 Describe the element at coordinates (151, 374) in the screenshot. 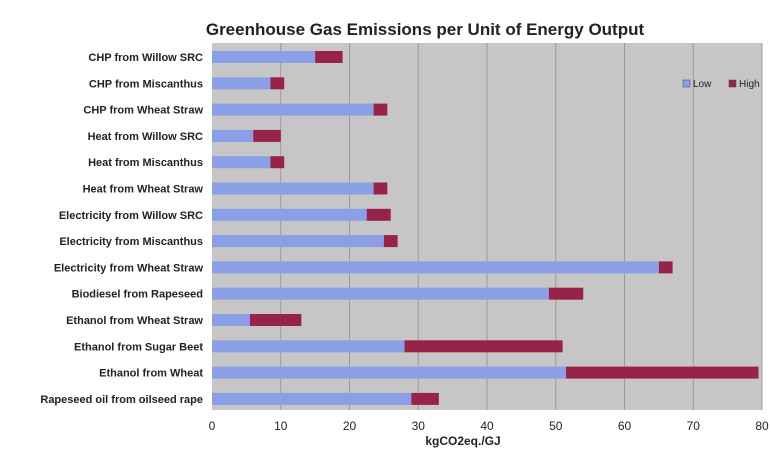

I see `category-label: Ethanol from Wheat` at that location.